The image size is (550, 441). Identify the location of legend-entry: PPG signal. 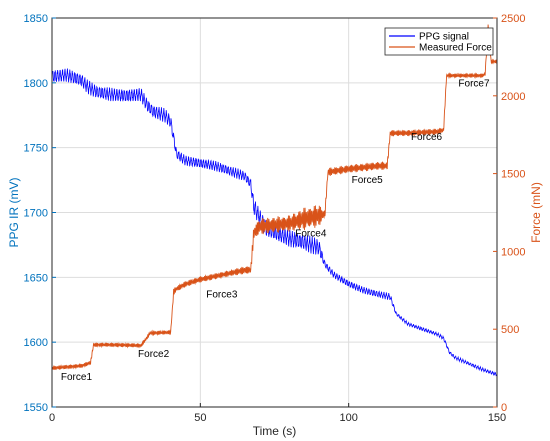
(444, 37).